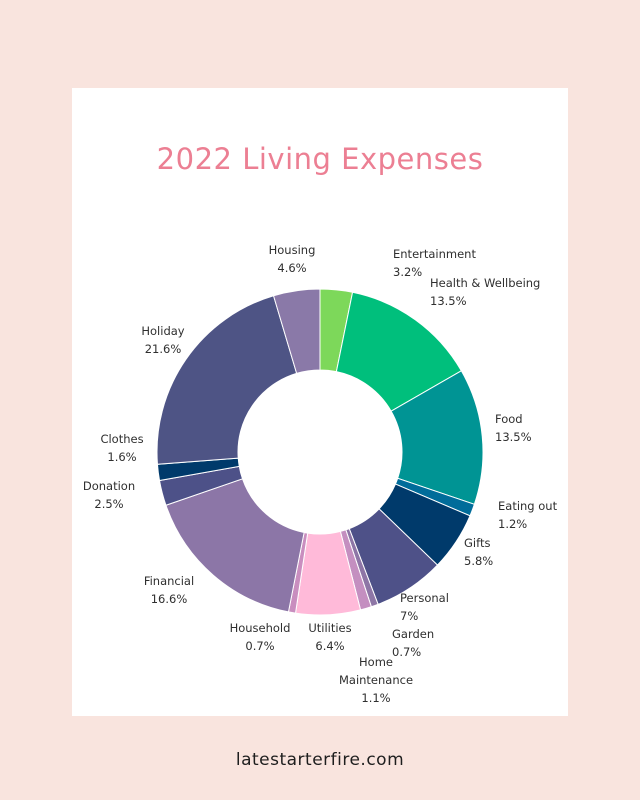  Describe the element at coordinates (448, 301) in the screenshot. I see `value-label-health-wellbeing: 13.5%` at that location.